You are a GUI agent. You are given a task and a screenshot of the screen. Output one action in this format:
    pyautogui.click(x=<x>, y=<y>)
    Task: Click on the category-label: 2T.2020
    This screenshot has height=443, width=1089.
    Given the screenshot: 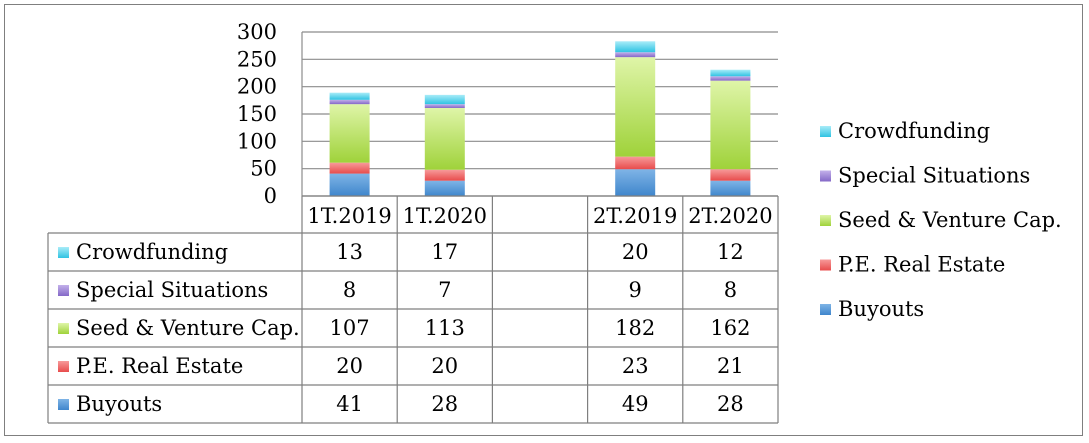 What is the action you would take?
    pyautogui.click(x=730, y=216)
    